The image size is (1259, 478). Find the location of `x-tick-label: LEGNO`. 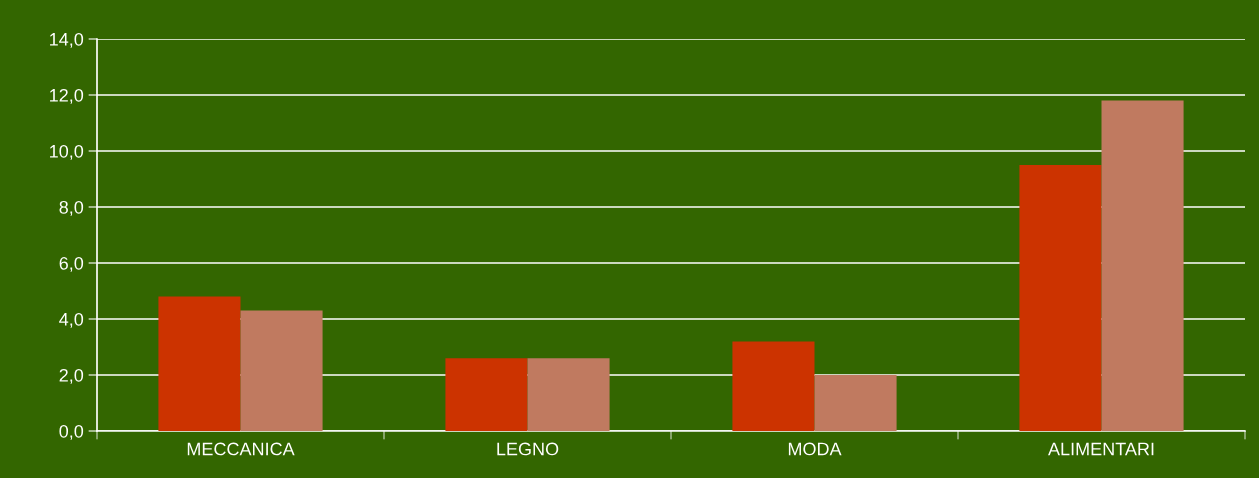

x-tick-label: LEGNO is located at coordinates (528, 449).